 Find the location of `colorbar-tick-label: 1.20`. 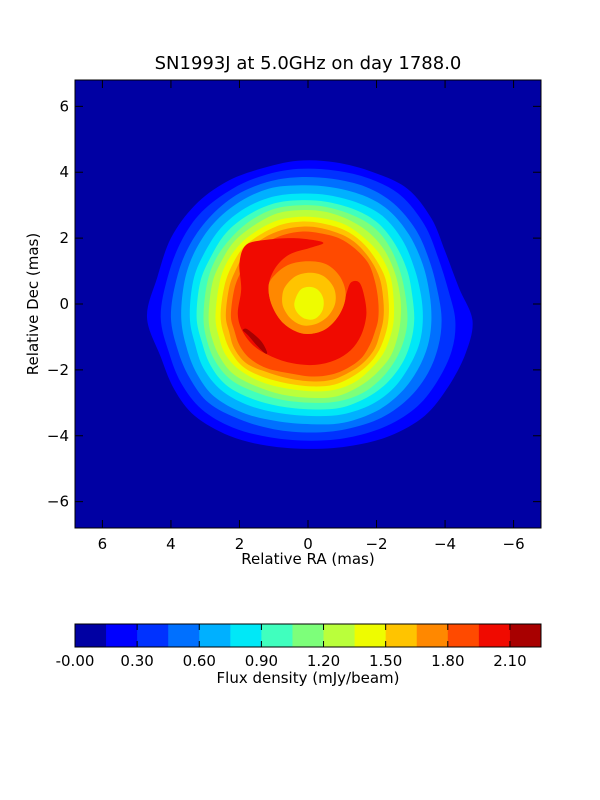

colorbar-tick-label: 1.20 is located at coordinates (323, 661).